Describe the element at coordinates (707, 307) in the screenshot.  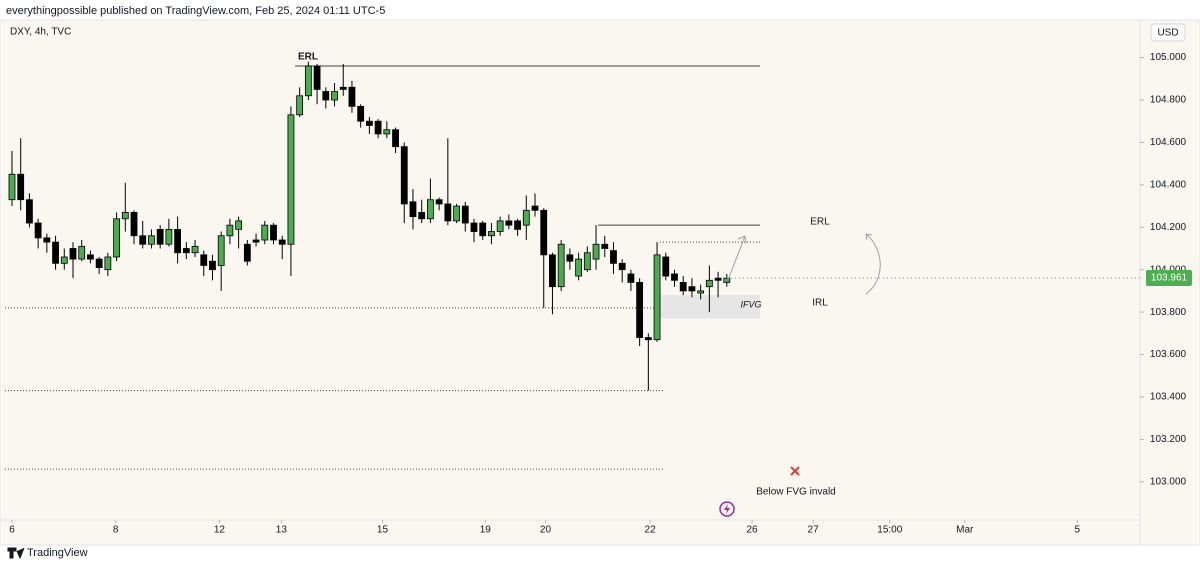
I see `ifvg-zone` at that location.